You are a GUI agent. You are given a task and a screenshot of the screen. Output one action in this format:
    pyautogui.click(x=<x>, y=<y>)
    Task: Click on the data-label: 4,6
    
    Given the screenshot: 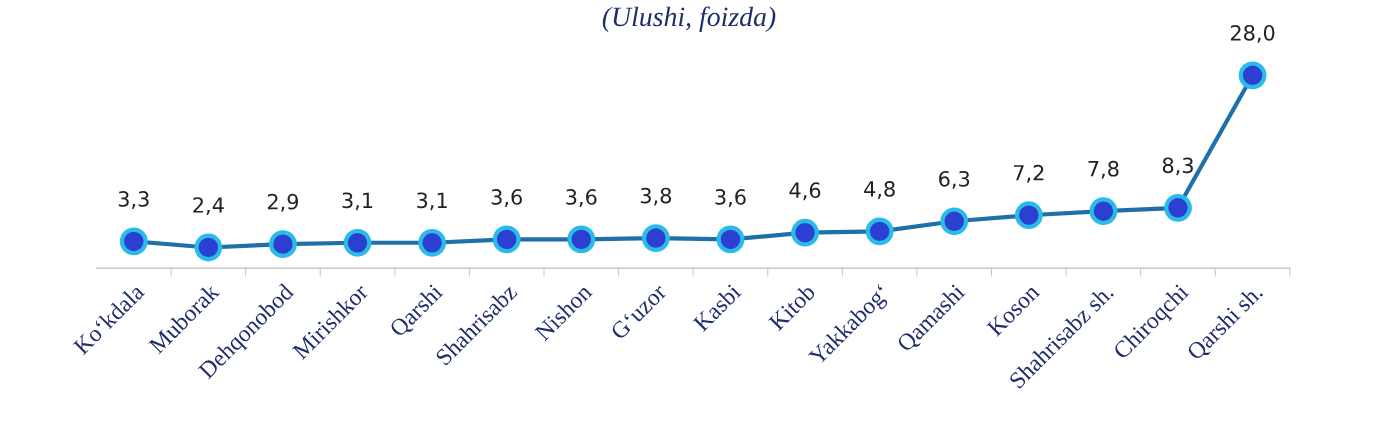 What is the action you would take?
    pyautogui.click(x=805, y=191)
    